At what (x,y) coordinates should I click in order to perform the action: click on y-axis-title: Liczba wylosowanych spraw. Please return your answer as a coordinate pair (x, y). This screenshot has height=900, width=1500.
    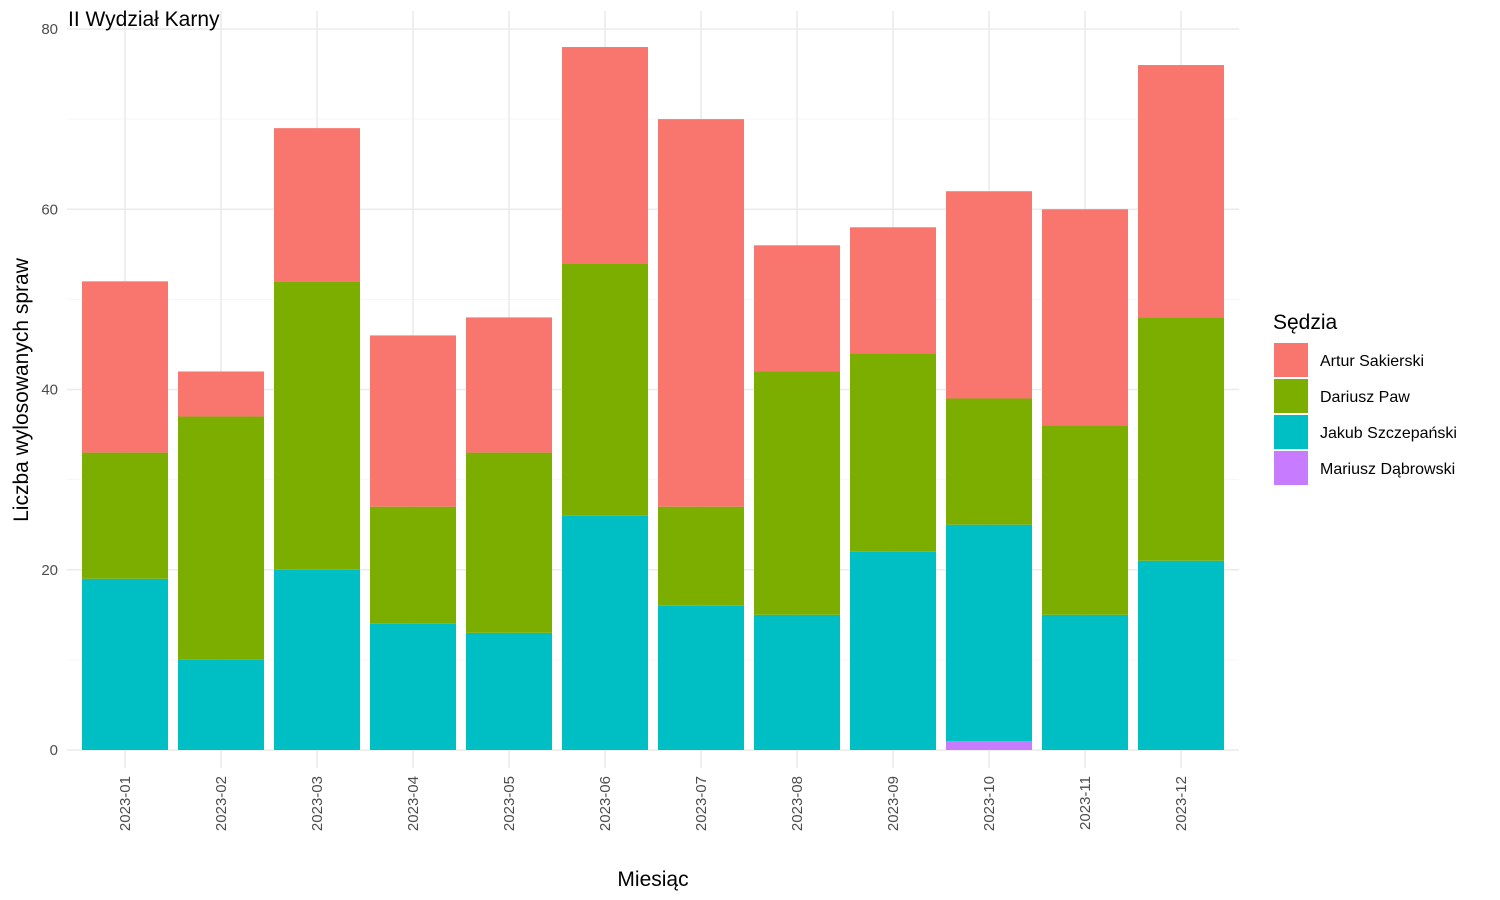
    Looking at the image, I should click on (21, 389).